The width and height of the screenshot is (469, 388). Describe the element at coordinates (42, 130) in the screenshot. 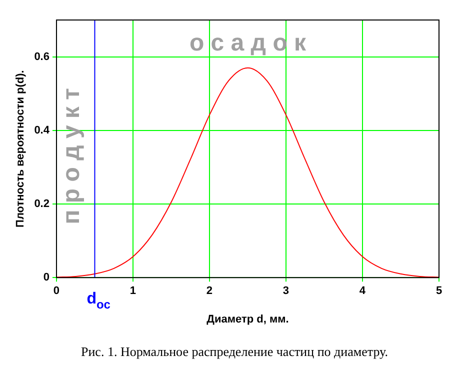

I see `y-tick-label: 0.4` at that location.